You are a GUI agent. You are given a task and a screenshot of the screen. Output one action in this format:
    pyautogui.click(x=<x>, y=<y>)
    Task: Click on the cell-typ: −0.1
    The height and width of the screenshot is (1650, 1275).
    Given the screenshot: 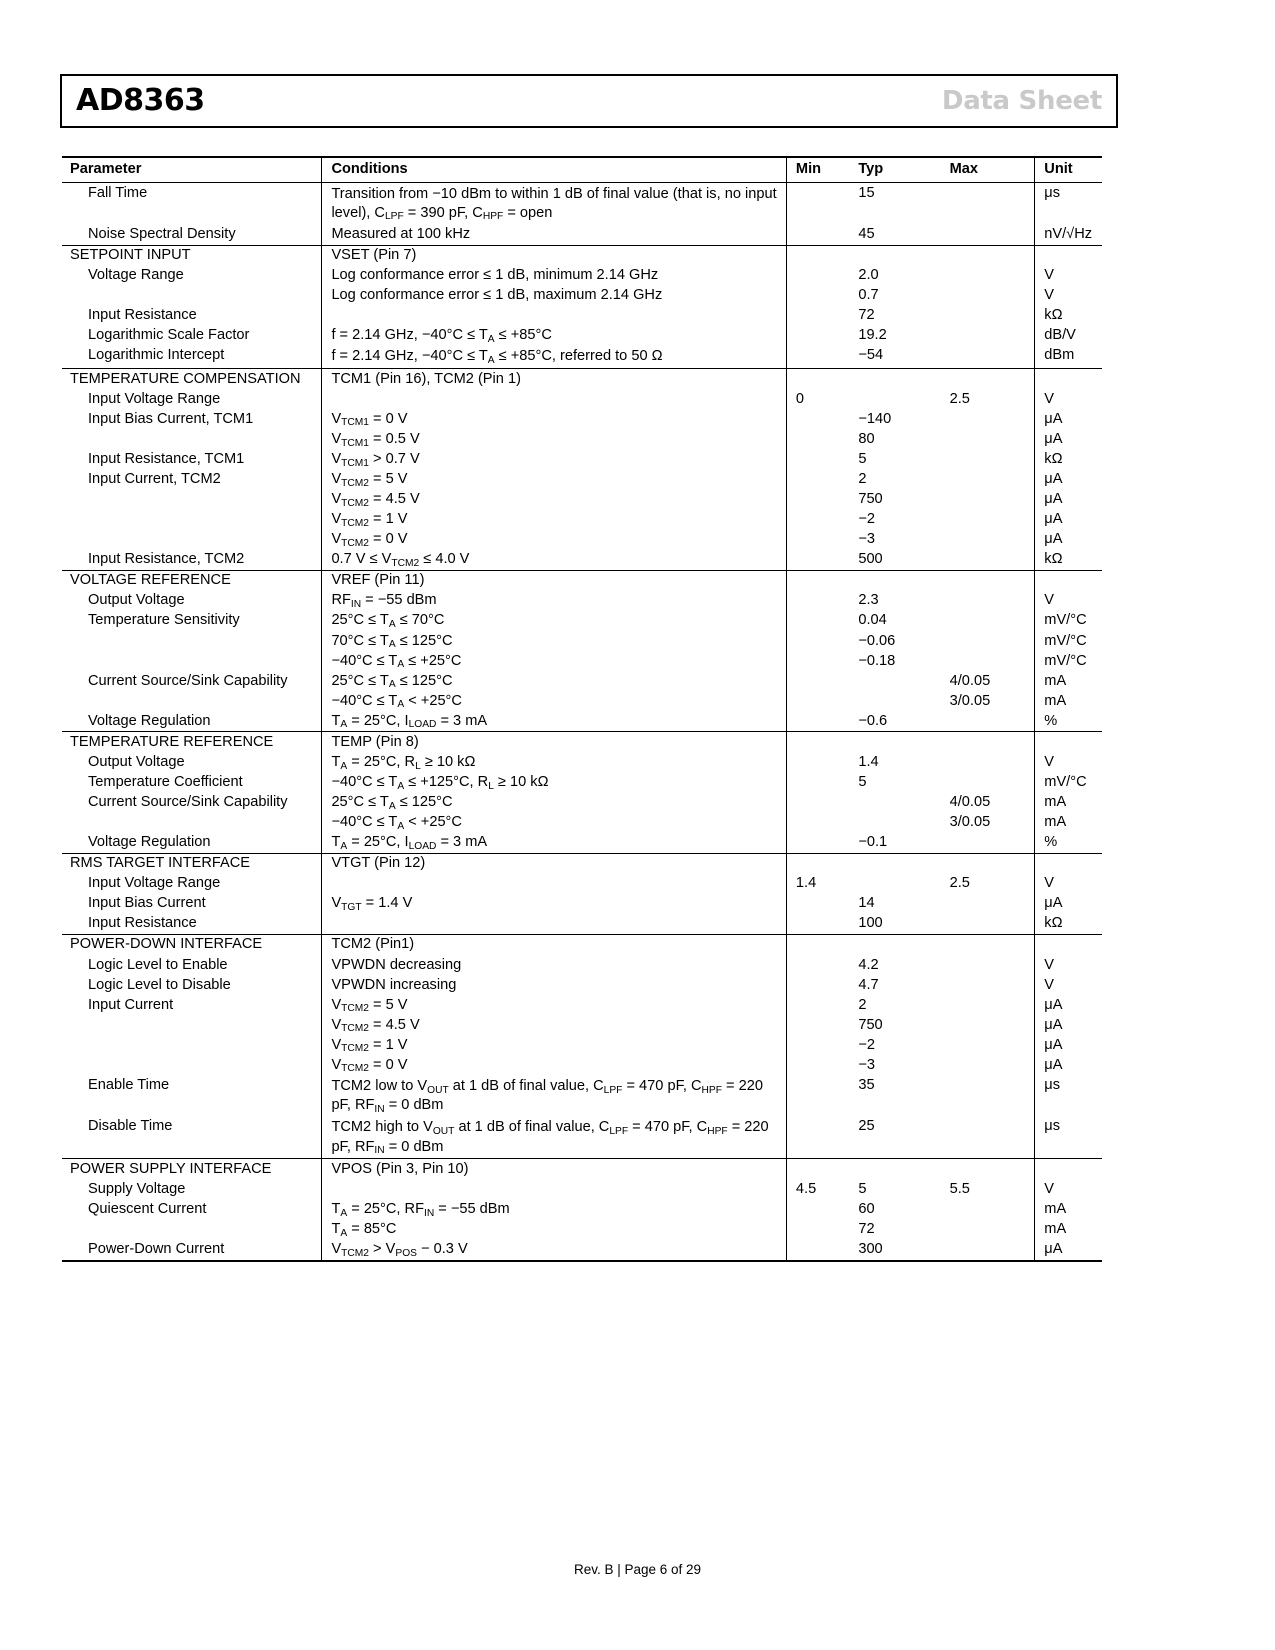 What is the action you would take?
    pyautogui.click(x=873, y=842)
    